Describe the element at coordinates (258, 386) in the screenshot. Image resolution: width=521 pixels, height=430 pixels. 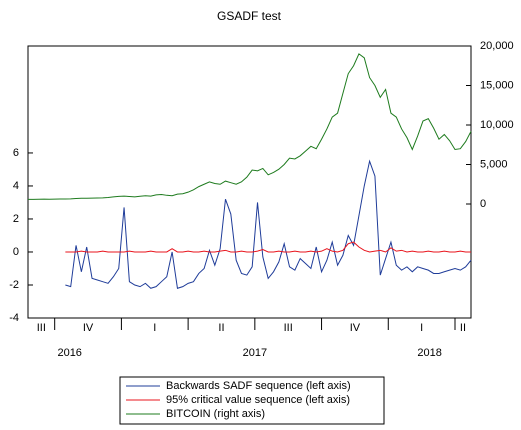
I see `legend-label: Backwards SADF sequence (left axis)` at that location.